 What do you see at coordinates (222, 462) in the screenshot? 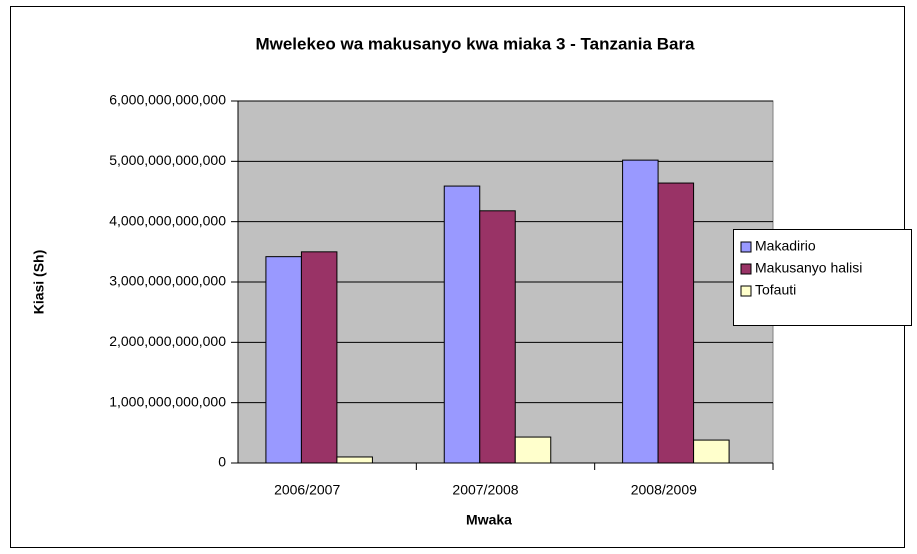
I see `y-tick-label: 0` at bounding box center [222, 462].